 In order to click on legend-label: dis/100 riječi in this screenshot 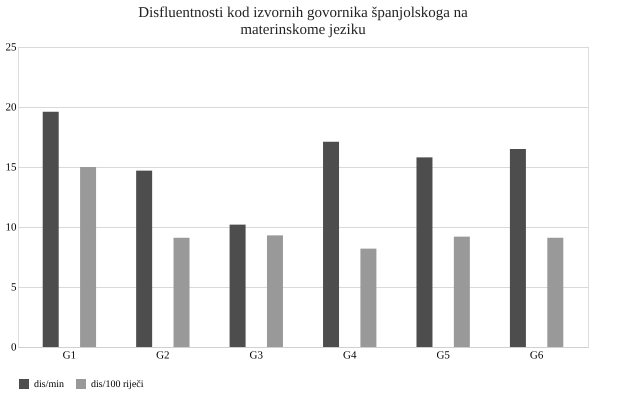, I will do `click(117, 384)`.